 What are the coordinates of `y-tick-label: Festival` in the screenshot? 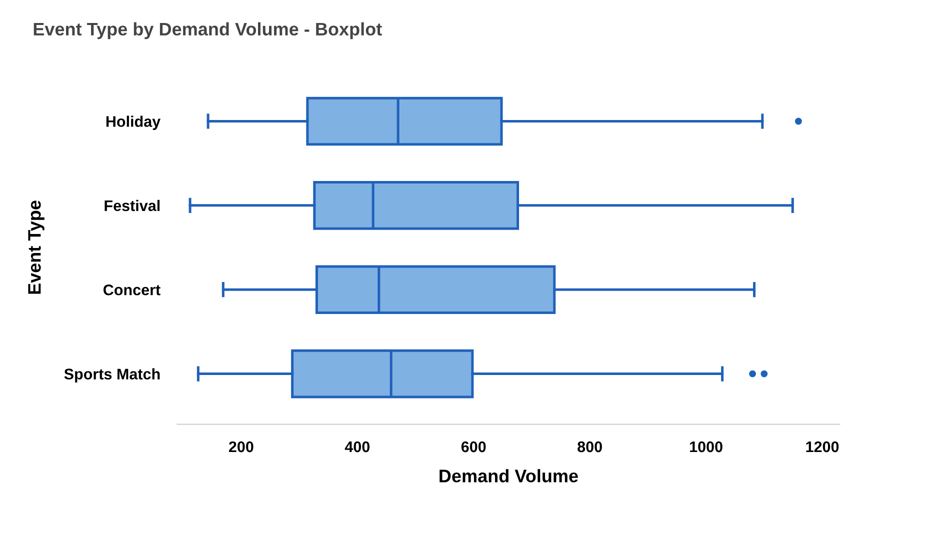 It's located at (132, 206).